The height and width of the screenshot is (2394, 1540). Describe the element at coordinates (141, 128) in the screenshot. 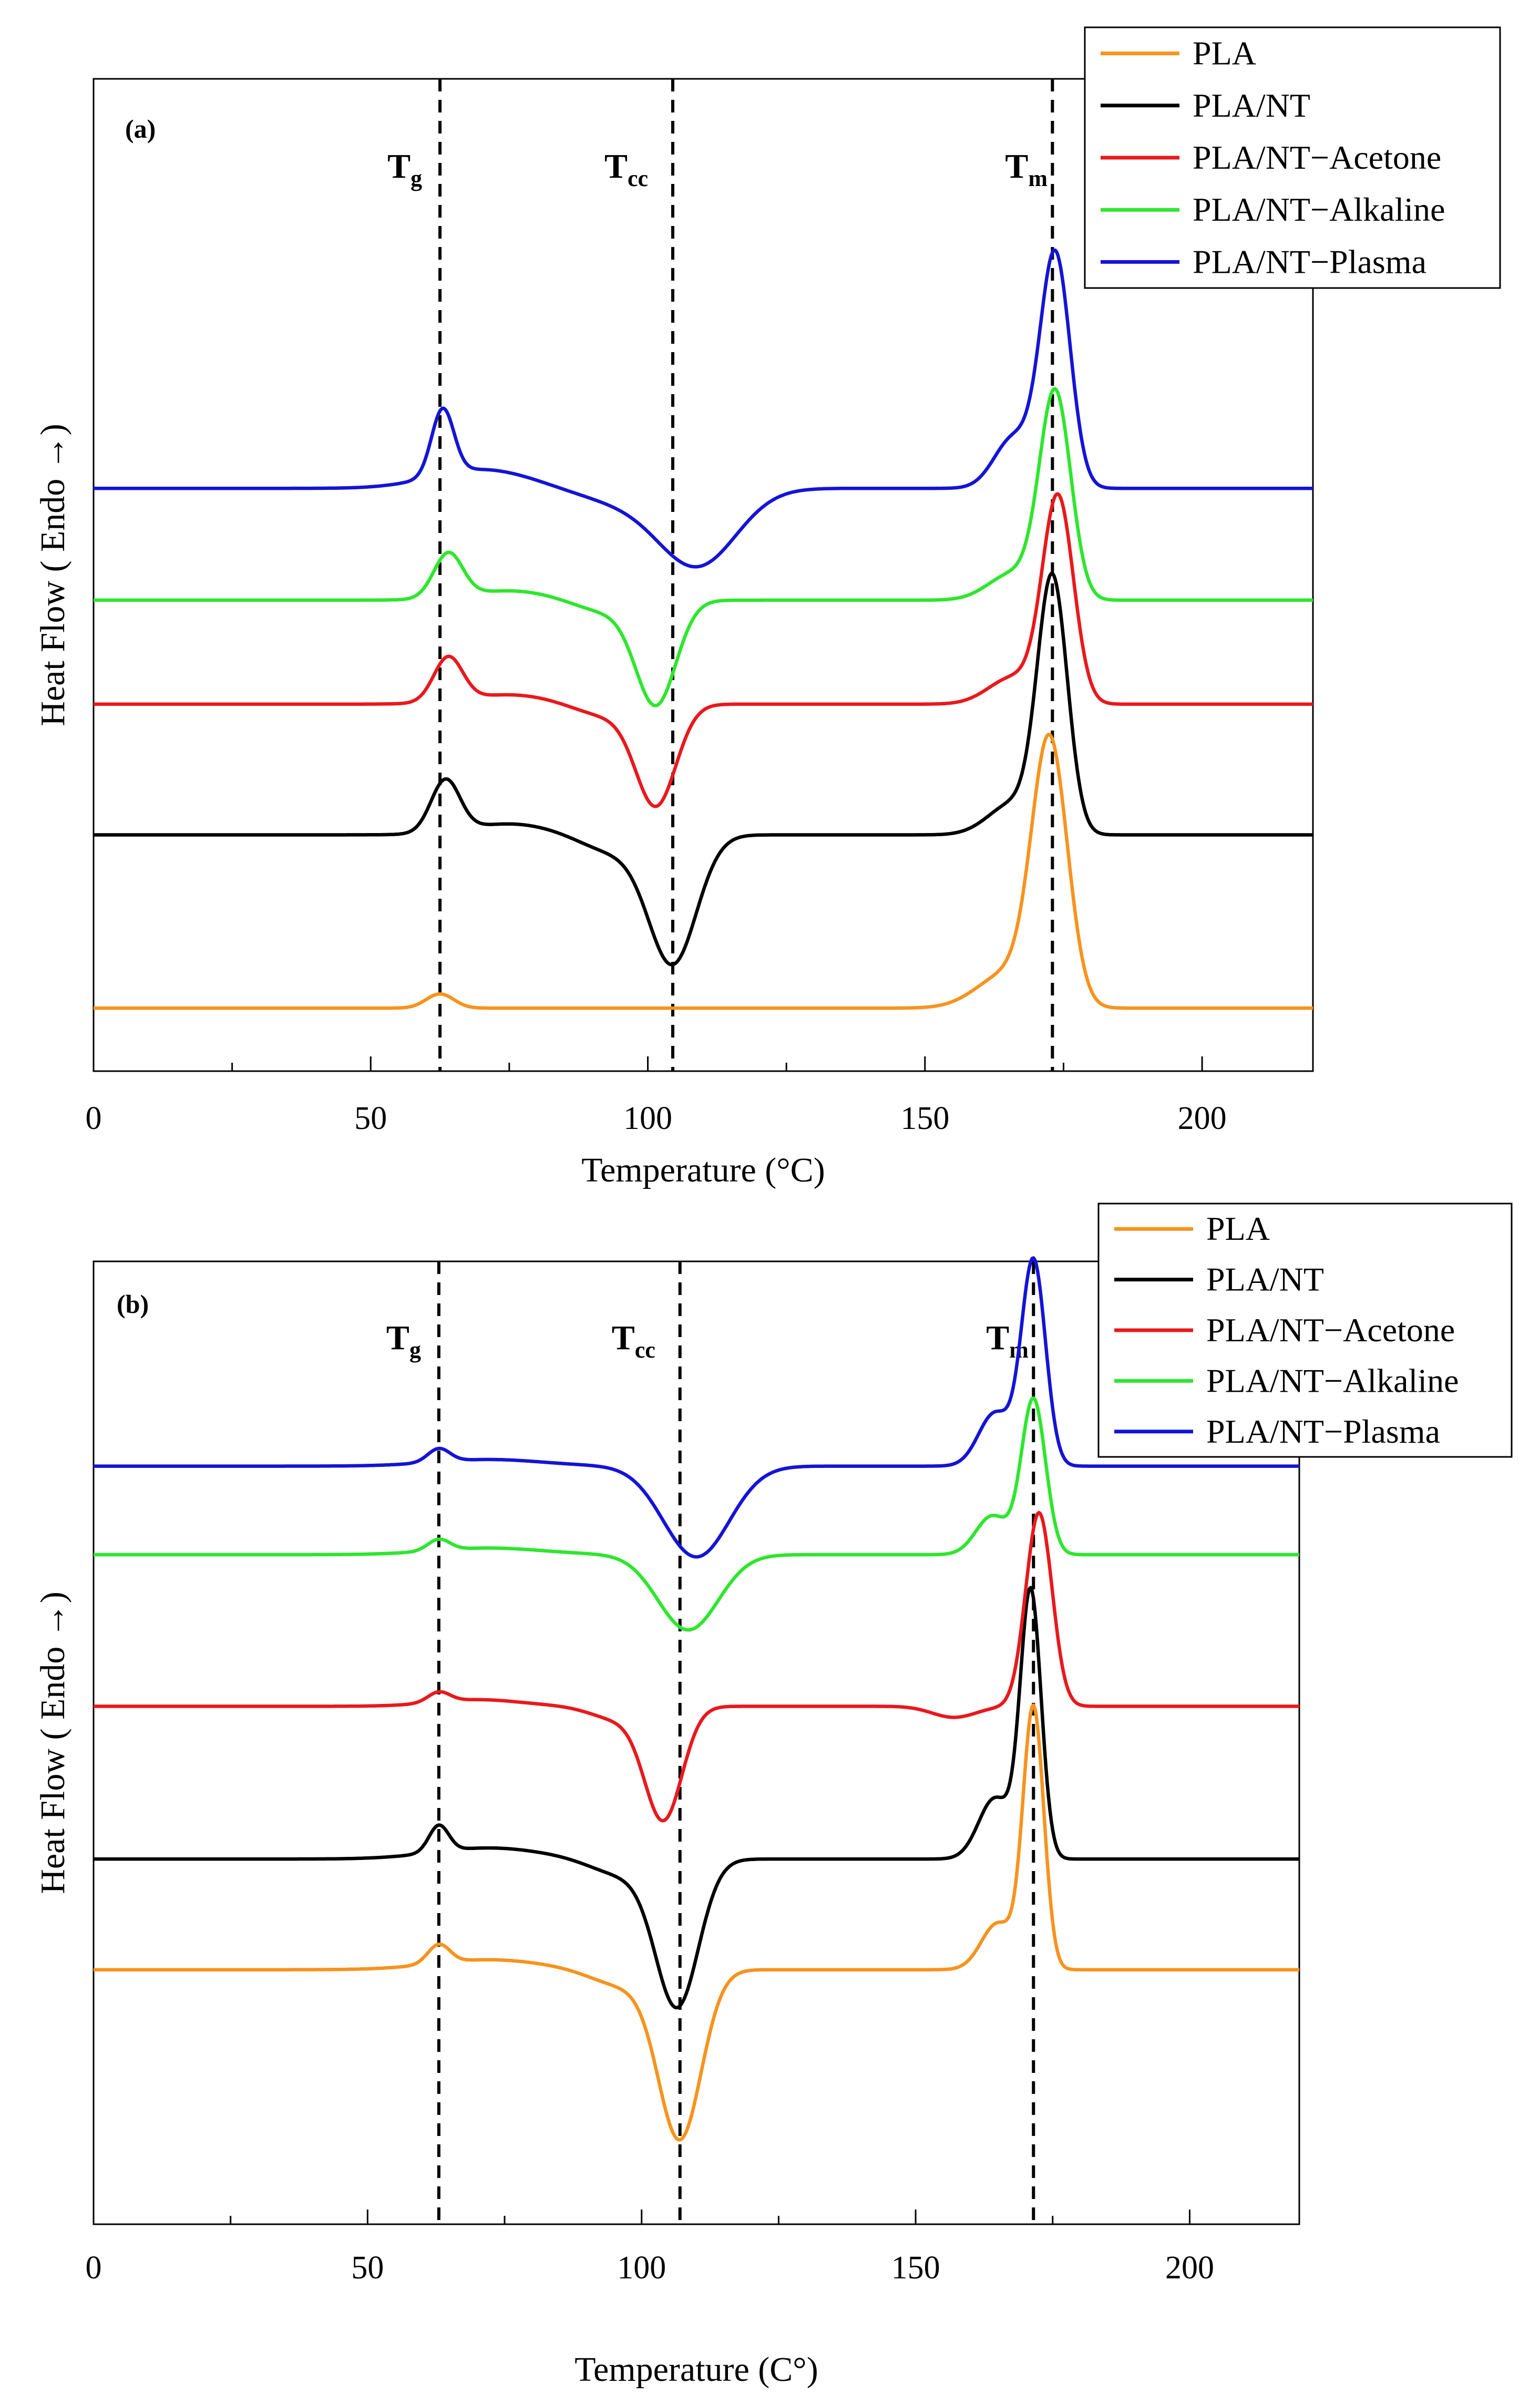

I see `panel-label: (a)` at that location.